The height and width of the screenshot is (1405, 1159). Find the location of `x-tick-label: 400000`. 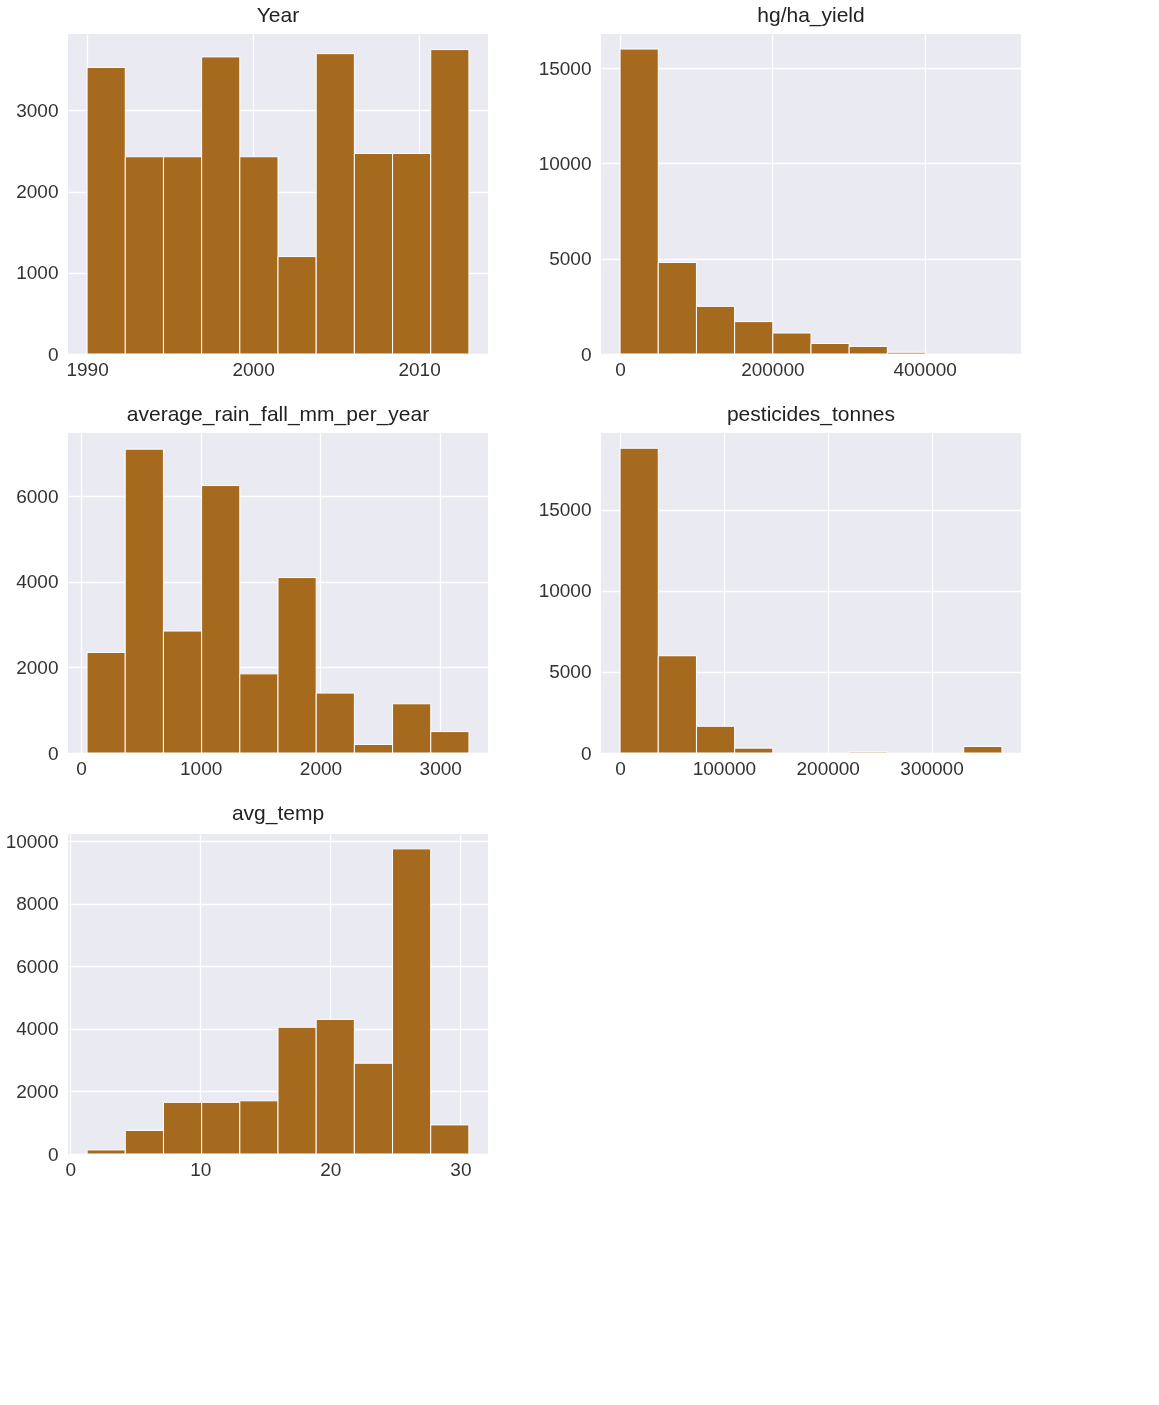

x-tick-label: 400000 is located at coordinates (925, 369).